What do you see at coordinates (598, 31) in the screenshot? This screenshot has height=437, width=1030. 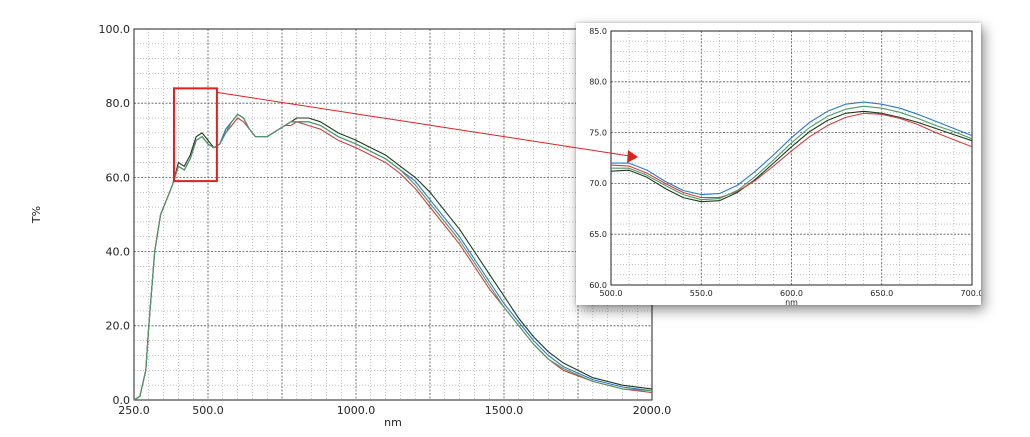 I see `y-tick-label: 85.0` at bounding box center [598, 31].